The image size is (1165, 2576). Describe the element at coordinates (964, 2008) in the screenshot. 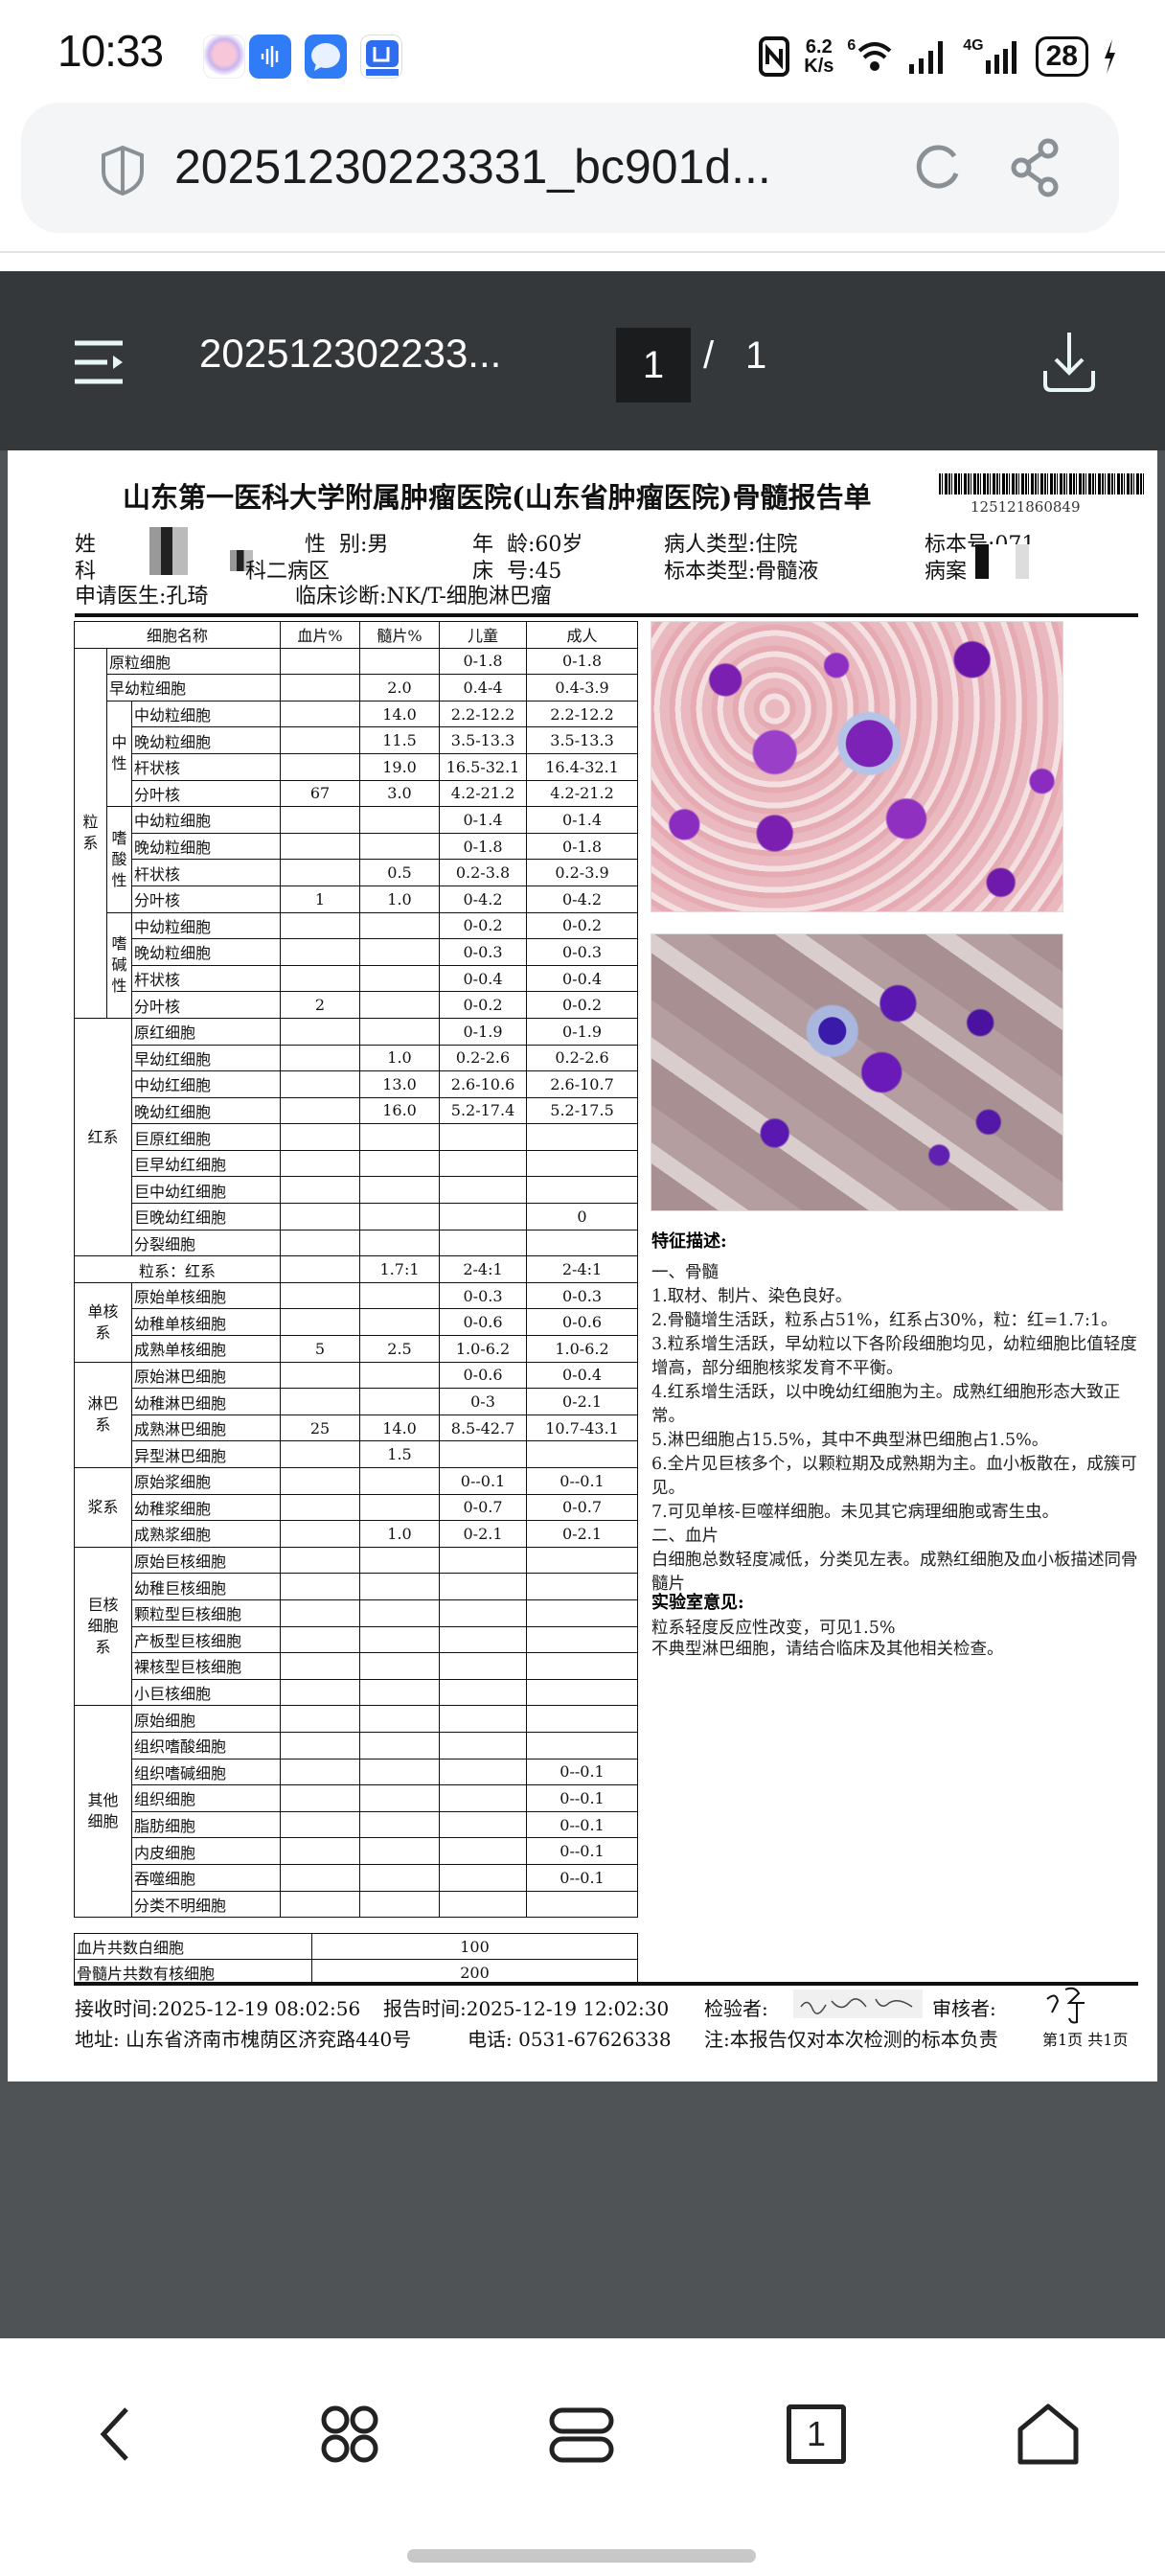

I see `reviewer-label: 审核者:` at that location.